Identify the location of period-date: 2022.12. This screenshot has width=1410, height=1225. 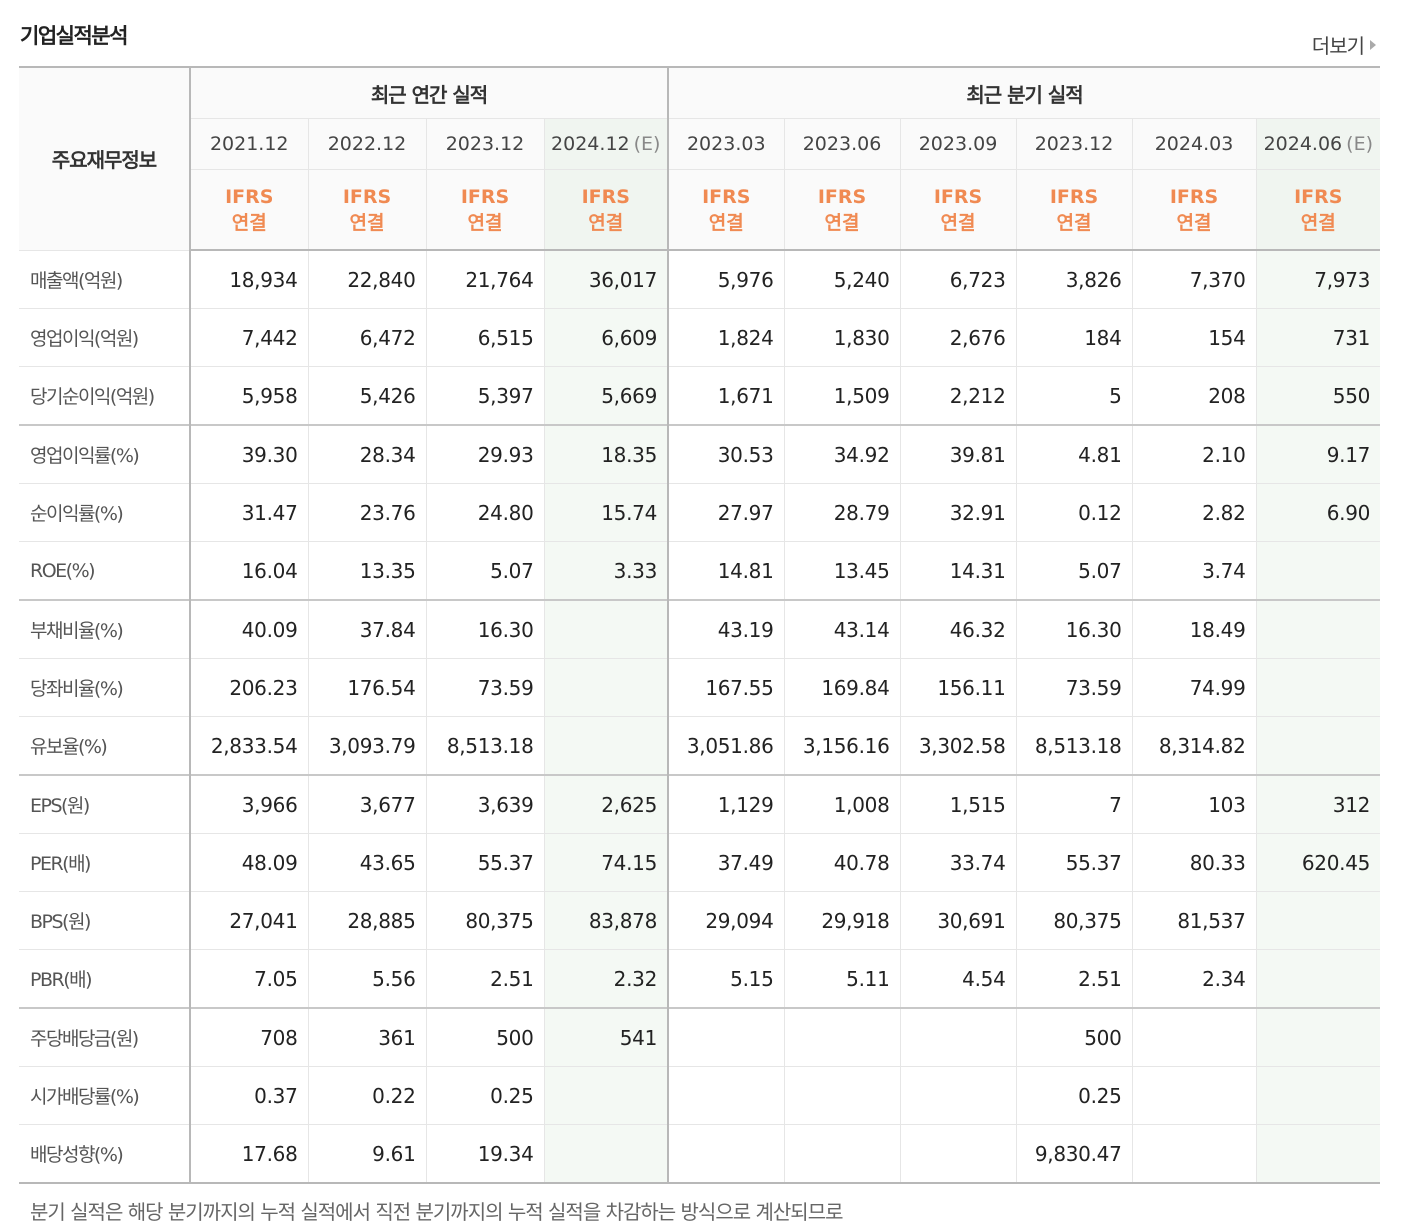
(367, 144).